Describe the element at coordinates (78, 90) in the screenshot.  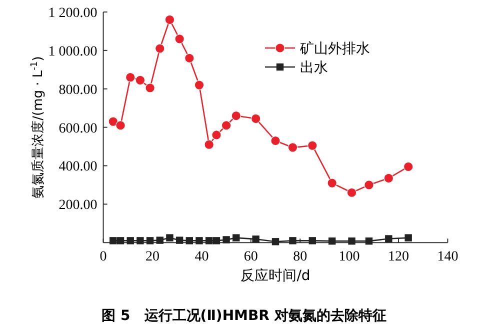
I see `y-tick-label: 800.00` at that location.